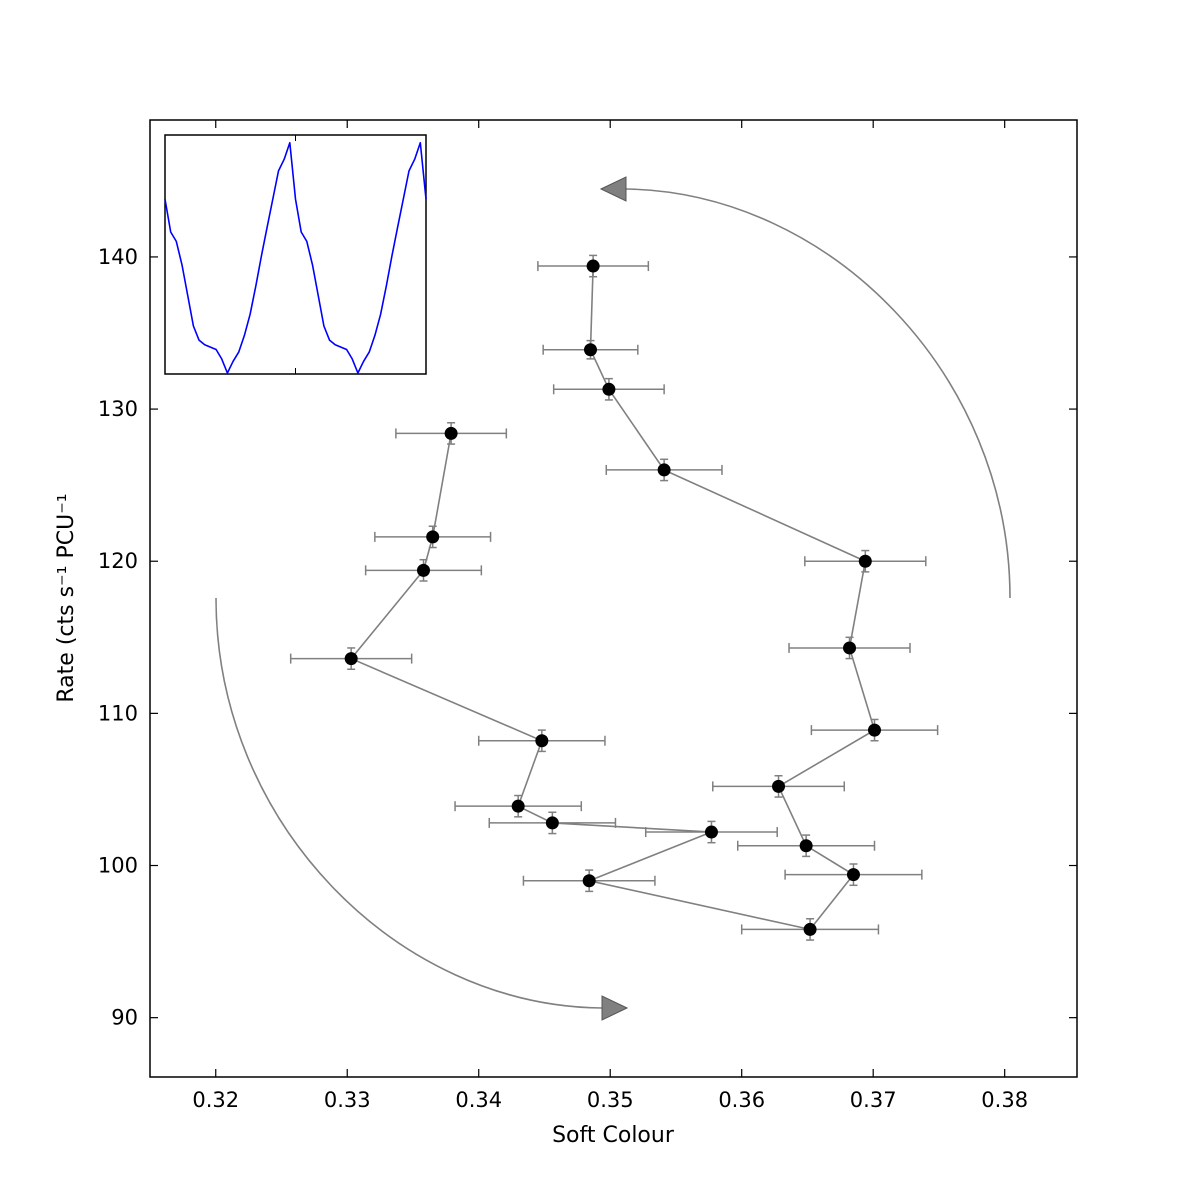 This screenshot has width=1196, height=1196. I want to click on inset-frame, so click(295, 254).